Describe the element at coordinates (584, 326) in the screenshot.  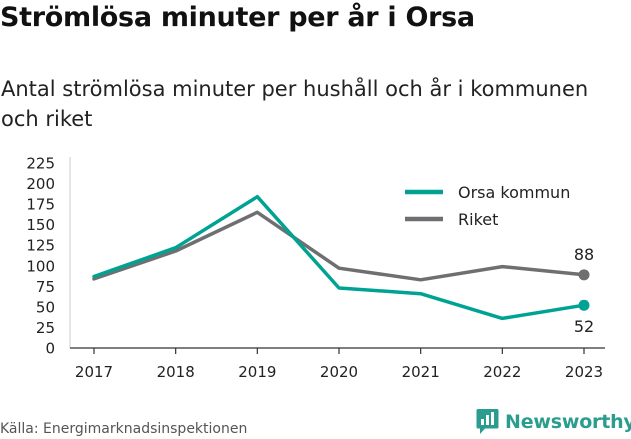
I see `end-label-orsa-kommun: 52` at that location.